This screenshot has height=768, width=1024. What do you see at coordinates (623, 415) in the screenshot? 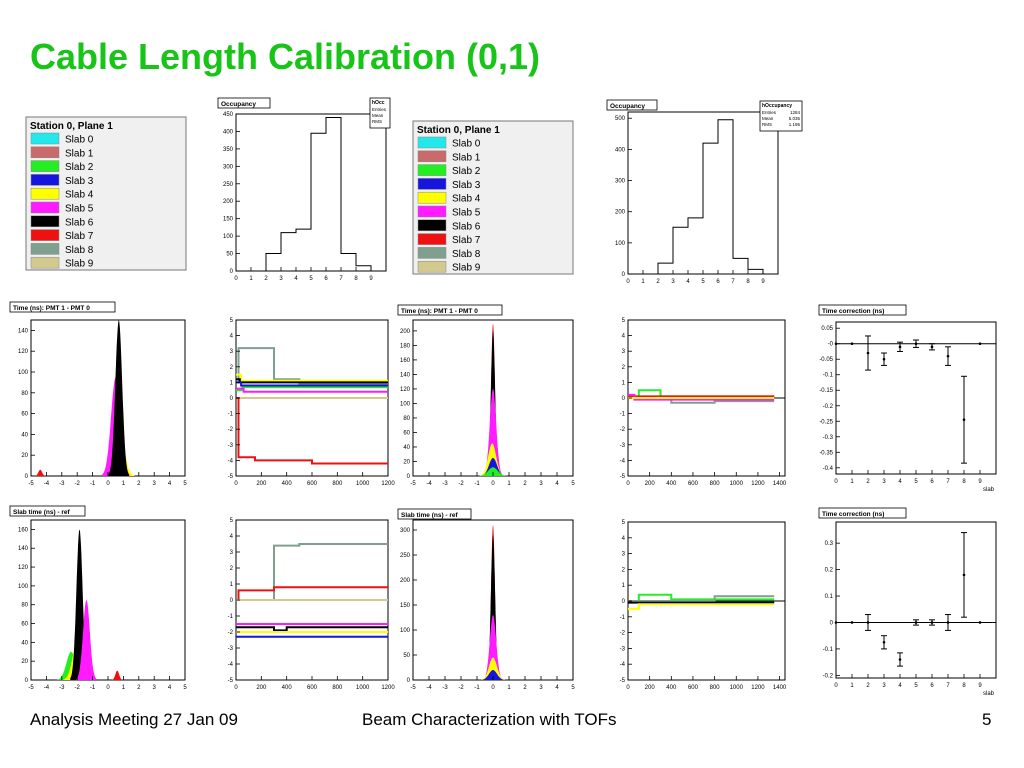
I see `y-tick-label: -1` at bounding box center [623, 415].